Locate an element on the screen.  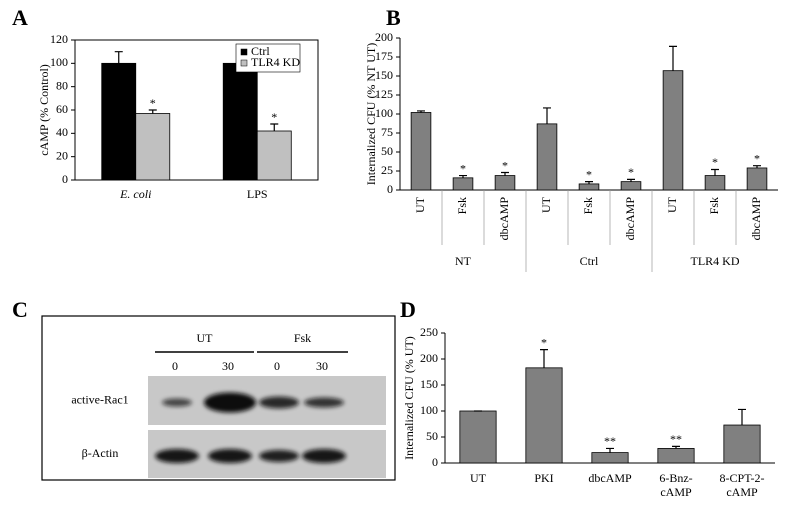
y-tick-label: 40 is located at coordinates (62, 132).